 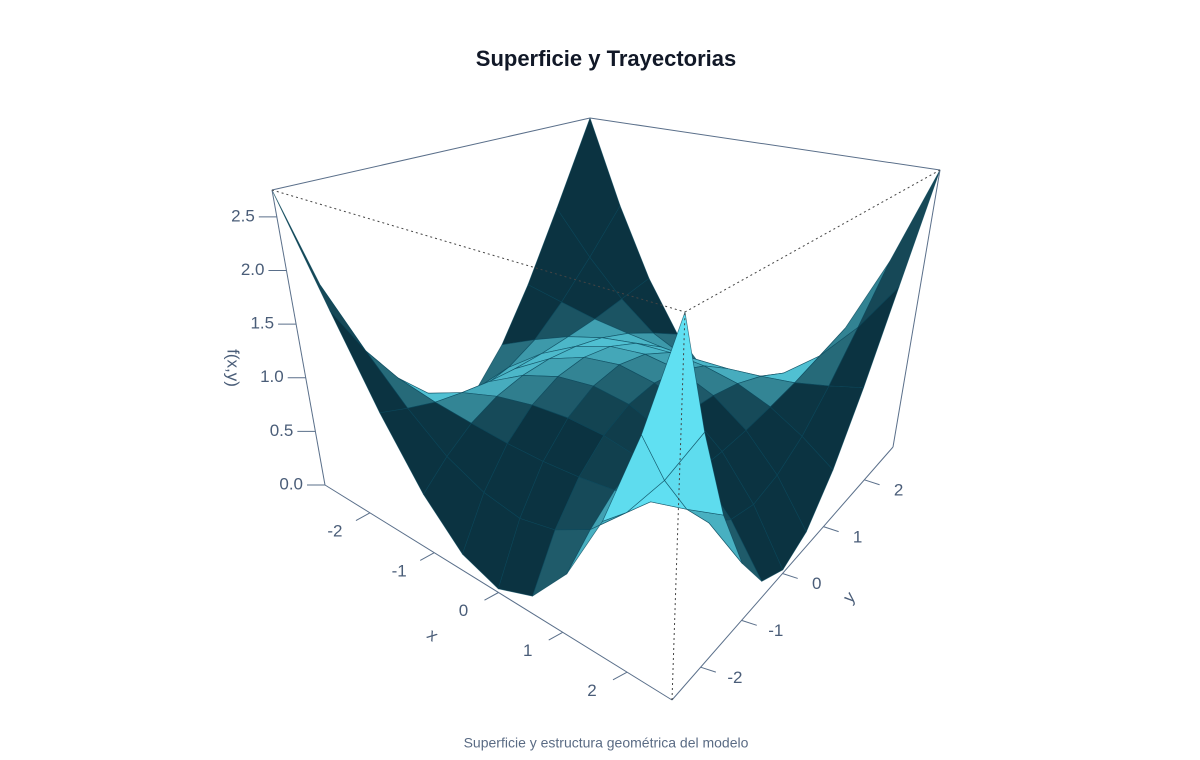 What do you see at coordinates (463, 610) in the screenshot?
I see `x-tick-label: 0` at bounding box center [463, 610].